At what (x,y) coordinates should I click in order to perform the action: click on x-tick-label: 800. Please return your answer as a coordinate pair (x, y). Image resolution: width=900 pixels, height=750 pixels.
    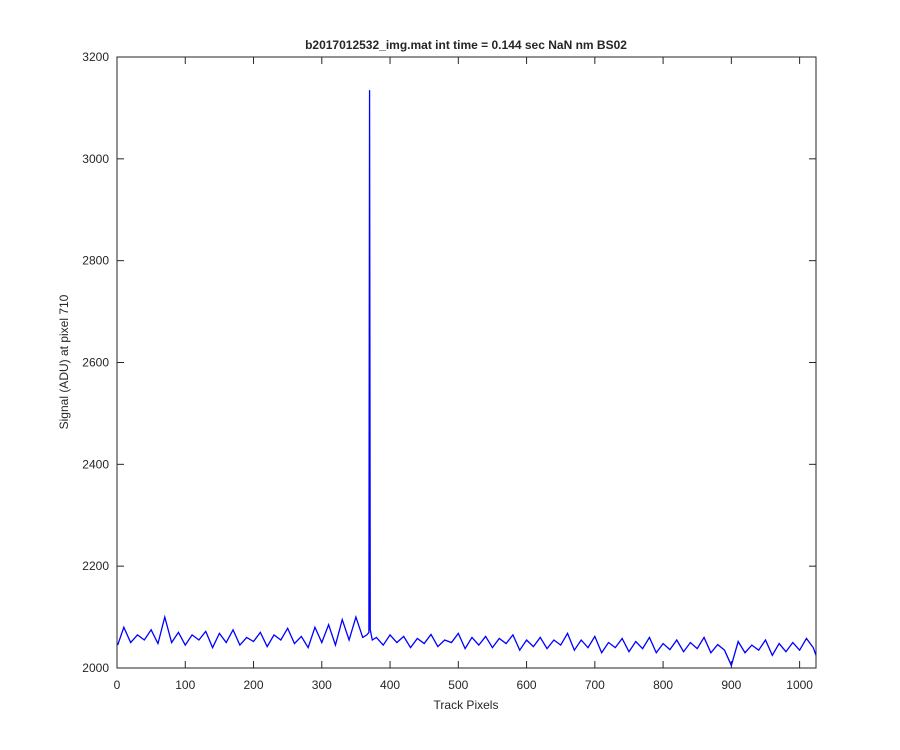
    Looking at the image, I should click on (663, 685).